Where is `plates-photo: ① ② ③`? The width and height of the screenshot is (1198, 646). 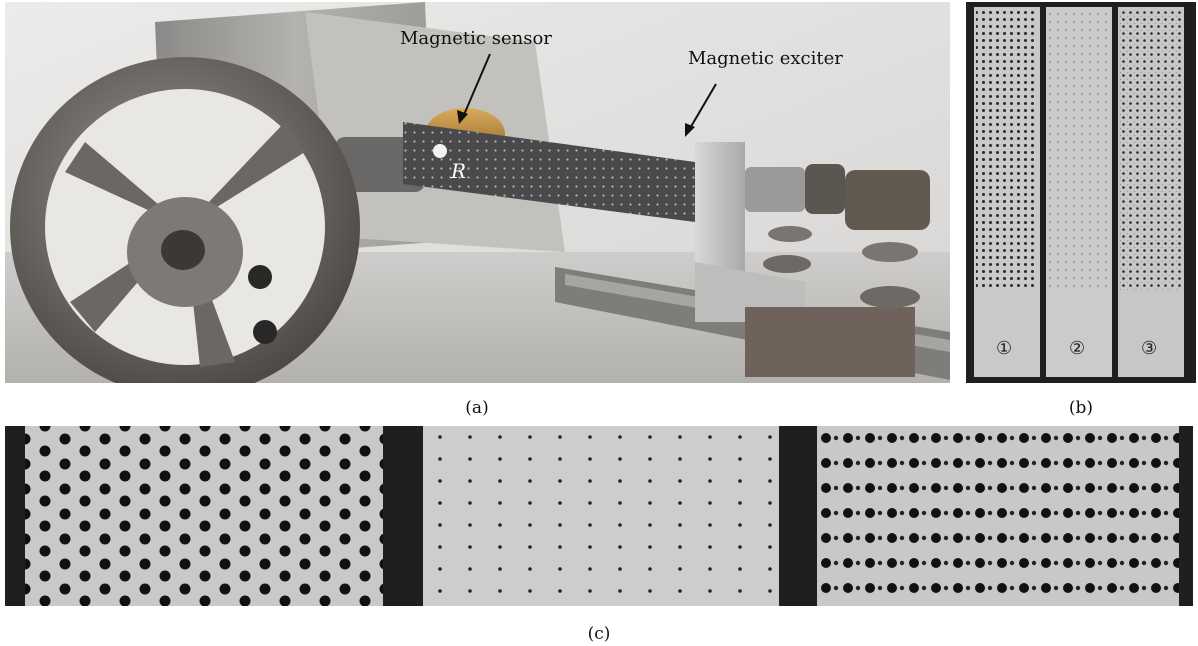
plates-photo: ① ② ③ is located at coordinates (1081, 192).